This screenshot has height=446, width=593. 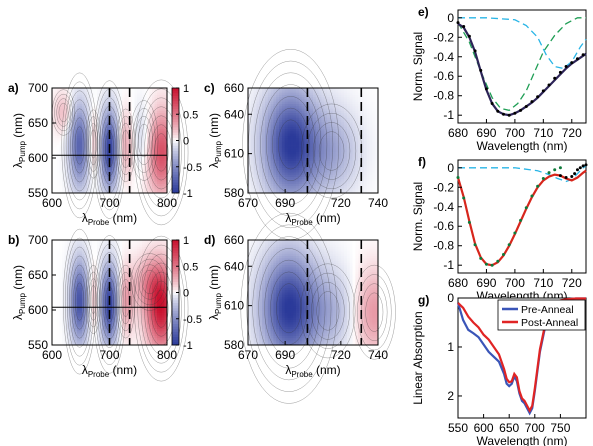 I want to click on colorbar-segment, so click(x=175, y=129).